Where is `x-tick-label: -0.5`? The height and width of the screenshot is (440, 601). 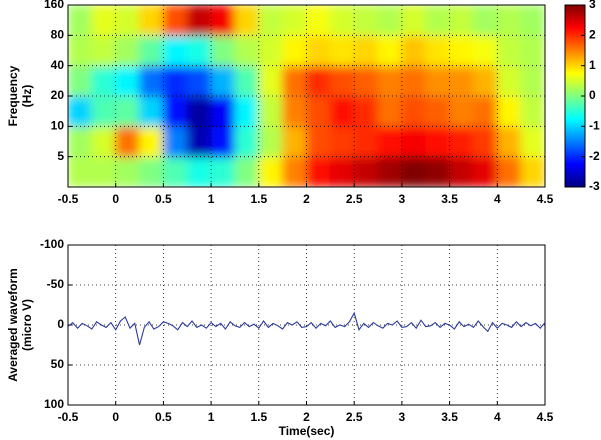 x-tick-label: -0.5 is located at coordinates (68, 199).